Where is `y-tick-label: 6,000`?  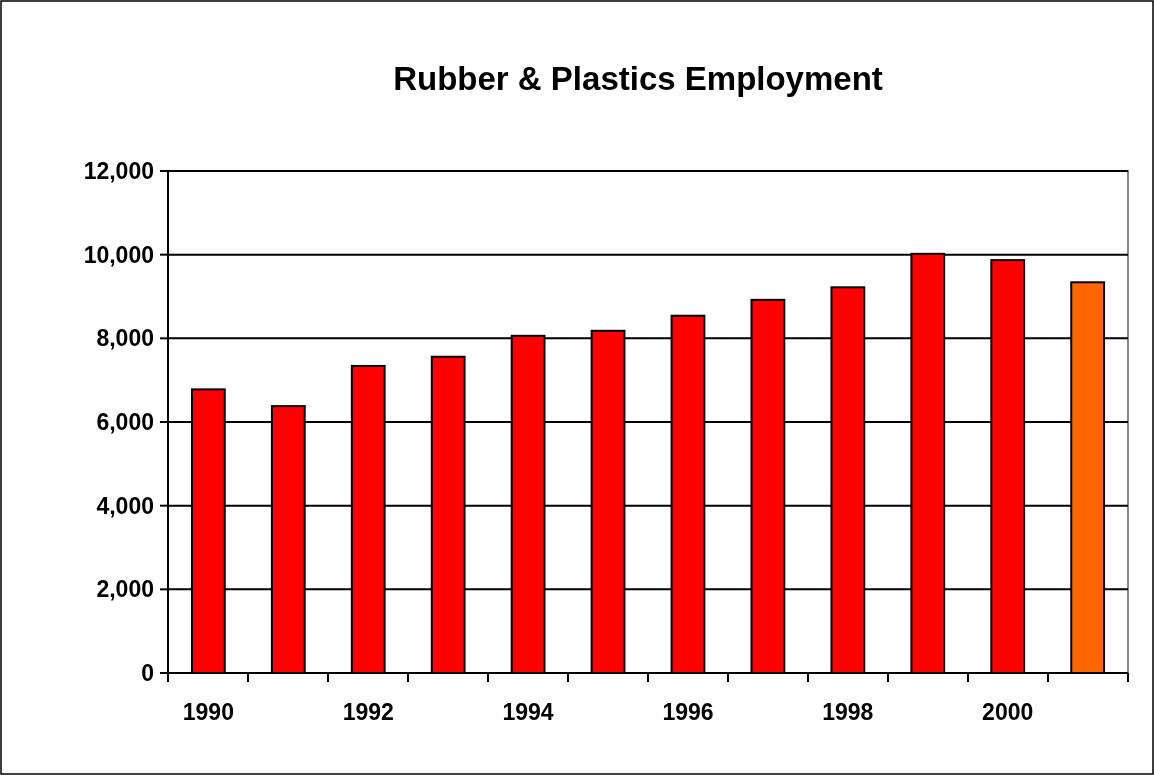
y-tick-label: 6,000 is located at coordinates (125, 422).